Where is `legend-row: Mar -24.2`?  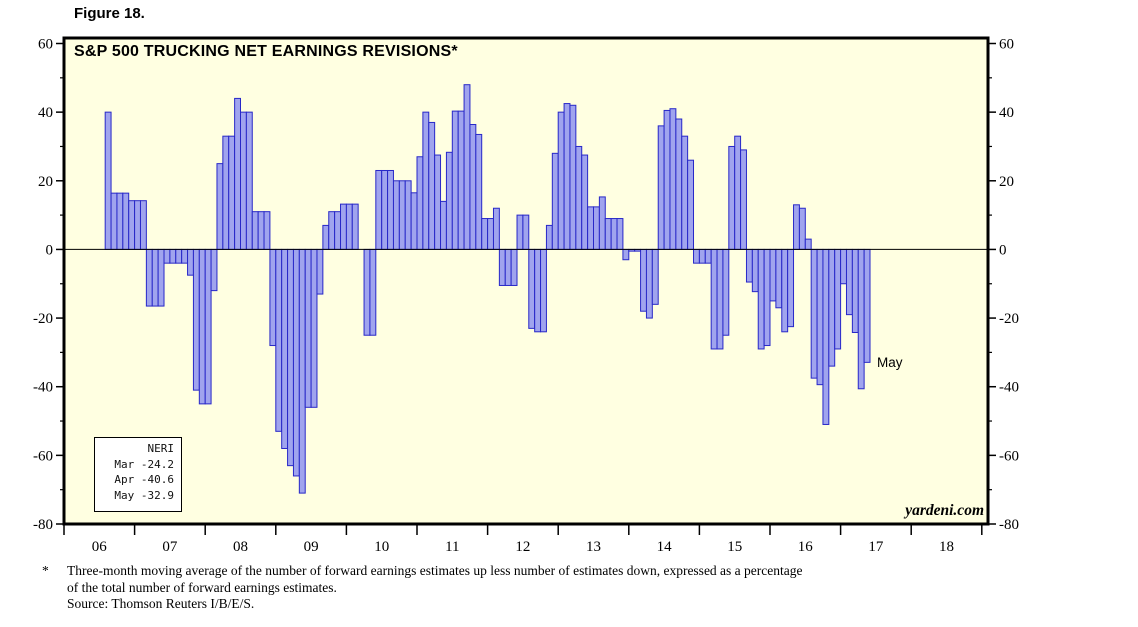
legend-row: Mar -24.2 is located at coordinates (144, 464).